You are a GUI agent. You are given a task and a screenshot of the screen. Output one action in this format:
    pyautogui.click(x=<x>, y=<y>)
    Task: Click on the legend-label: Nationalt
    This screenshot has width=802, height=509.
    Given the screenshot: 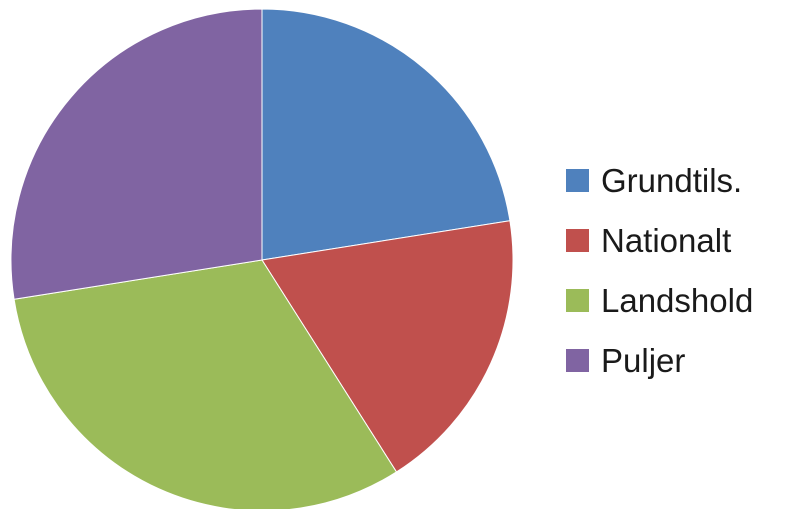 What is the action you would take?
    pyautogui.click(x=666, y=240)
    